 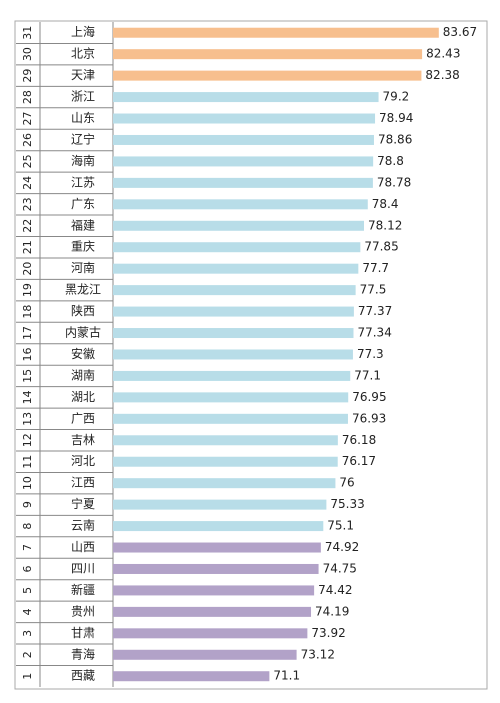 What do you see at coordinates (369, 397) in the screenshot?
I see `value-label: 76.95` at bounding box center [369, 397].